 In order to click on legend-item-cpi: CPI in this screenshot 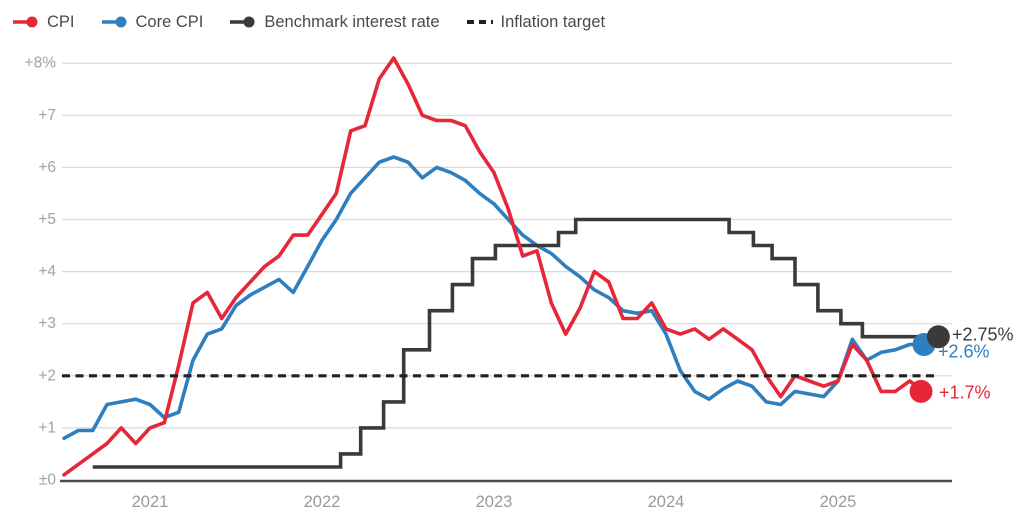, I will do `click(43, 22)`.